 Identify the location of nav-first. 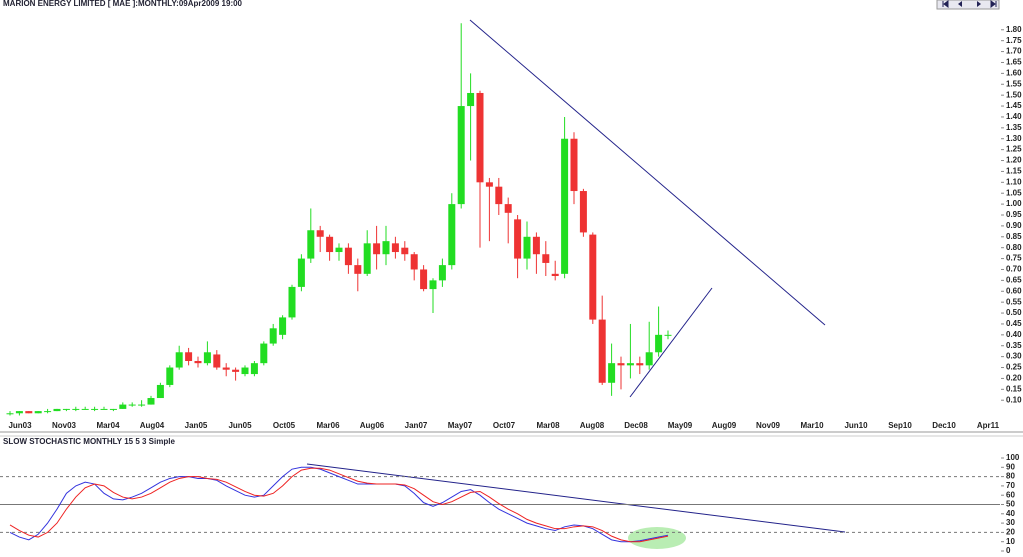
(945, 4).